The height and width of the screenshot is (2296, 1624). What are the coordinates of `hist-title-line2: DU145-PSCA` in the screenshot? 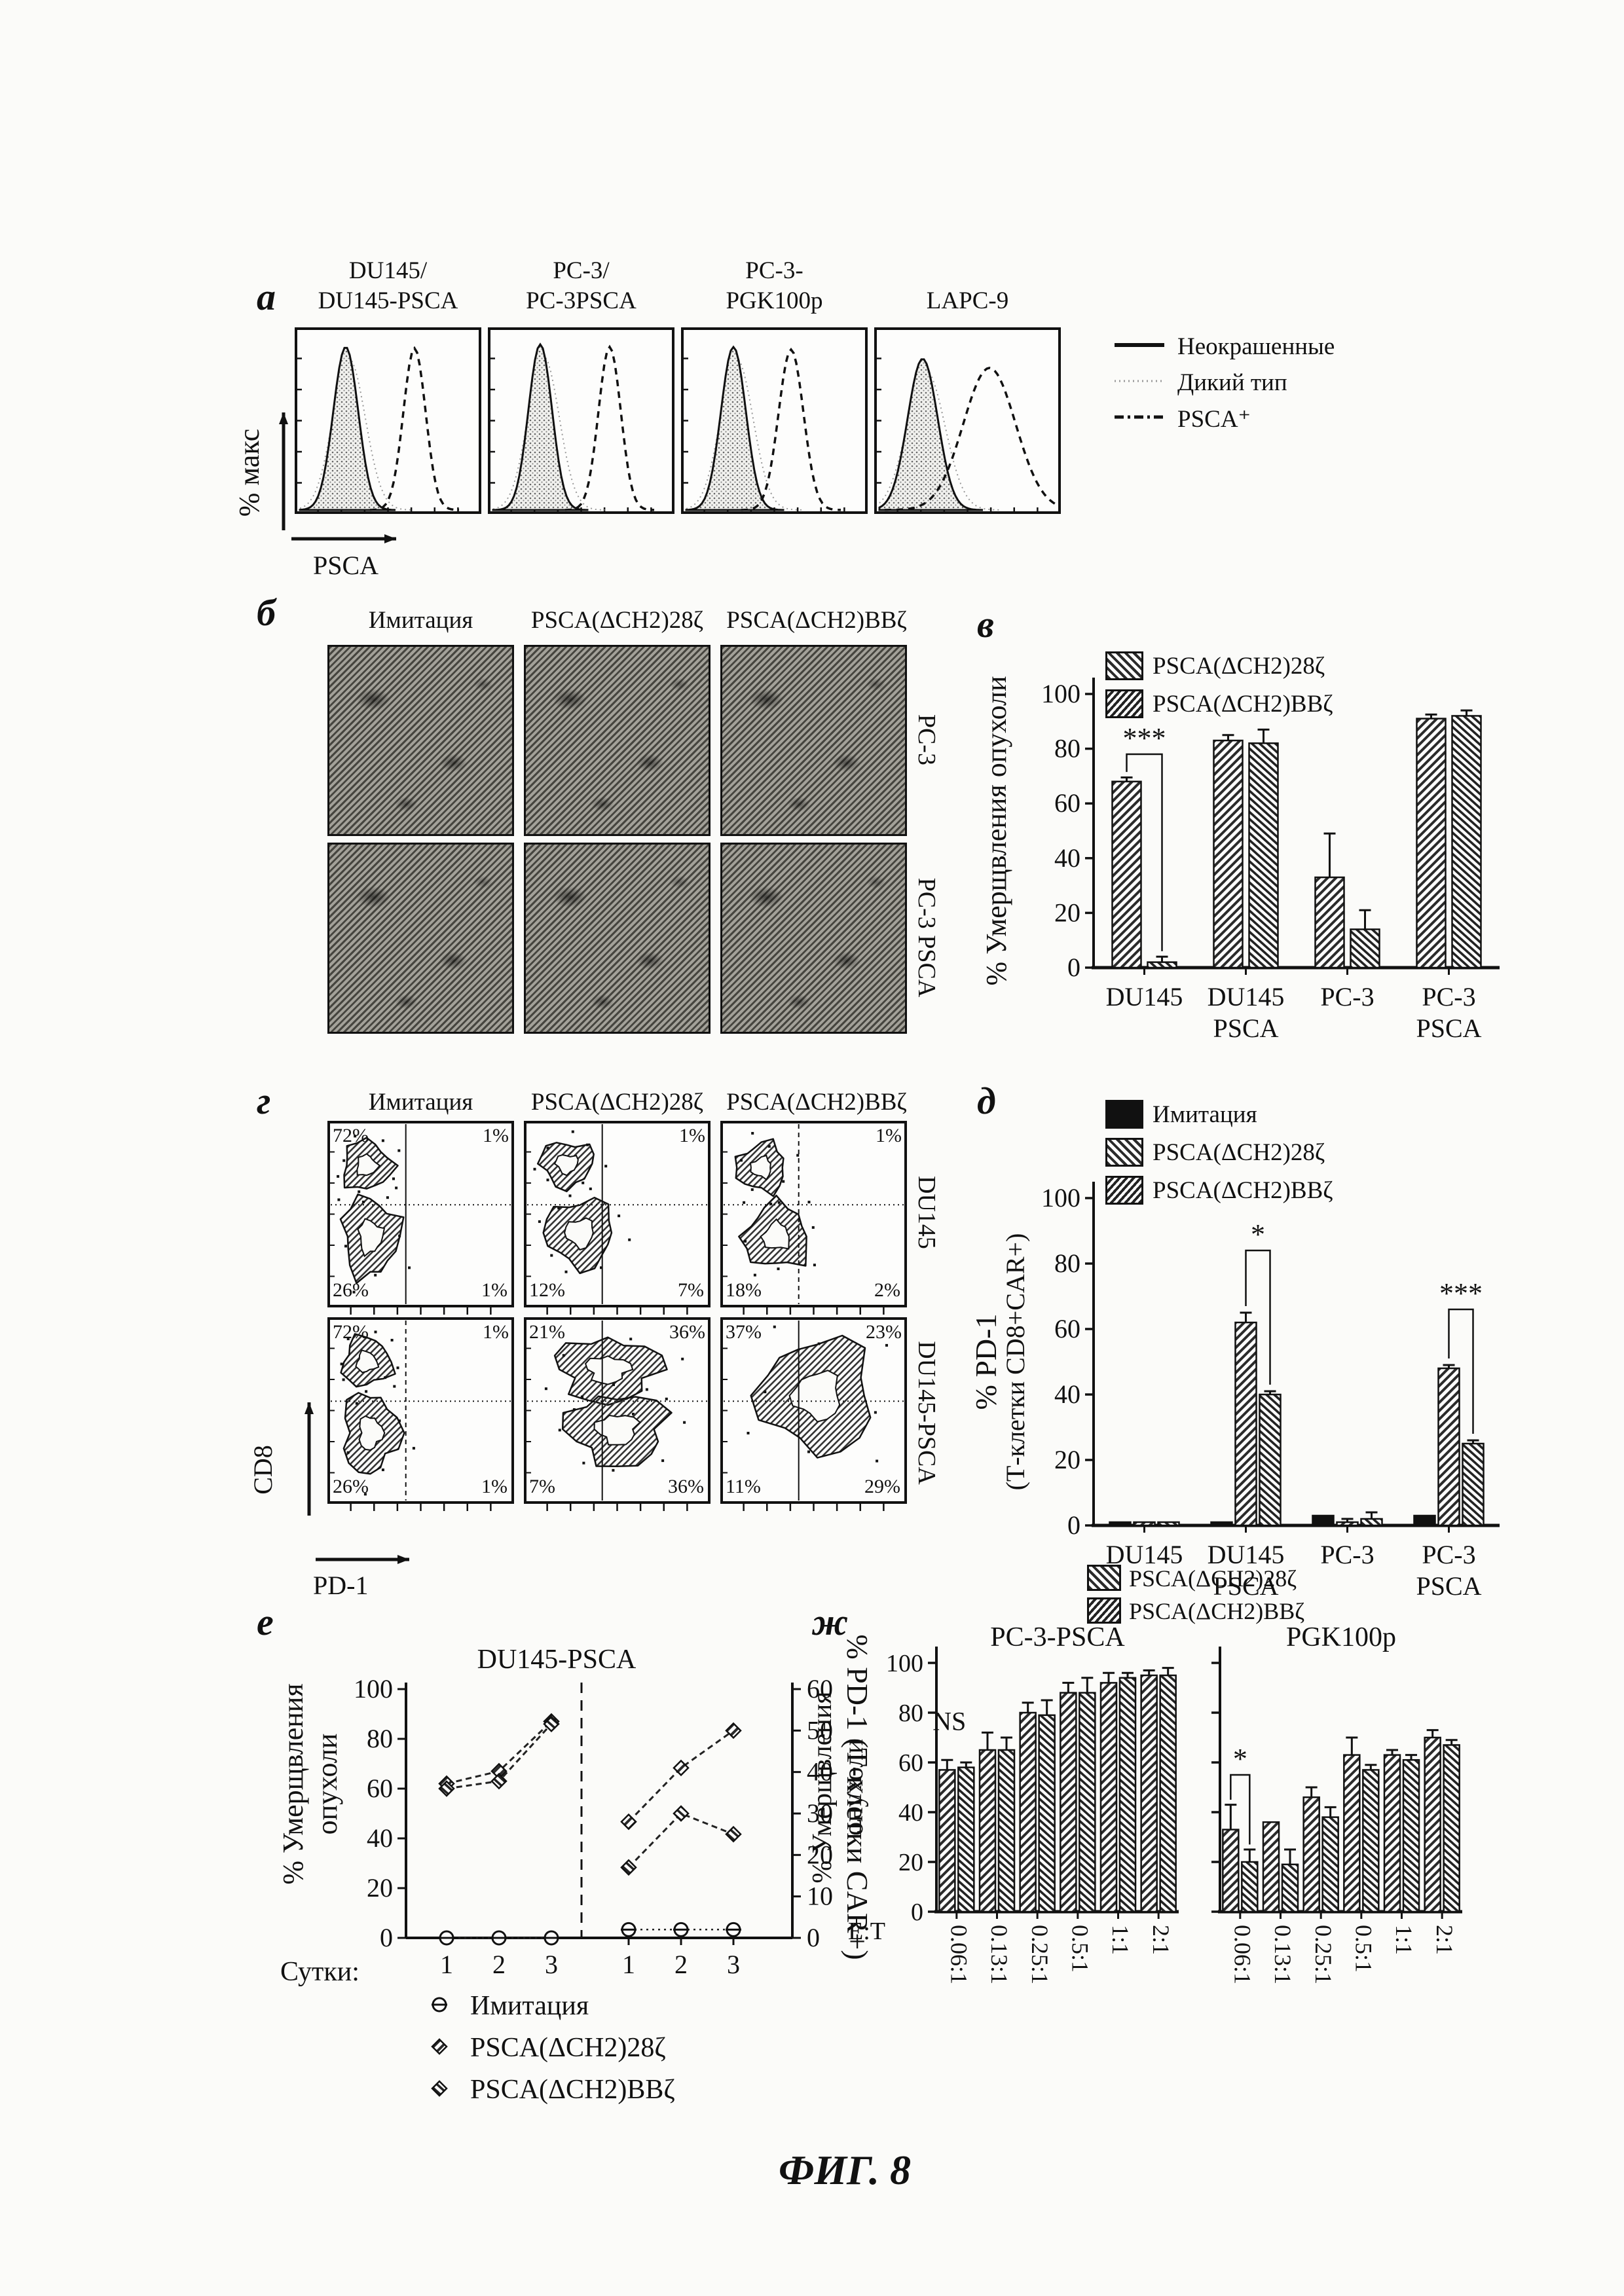 It's located at (388, 300).